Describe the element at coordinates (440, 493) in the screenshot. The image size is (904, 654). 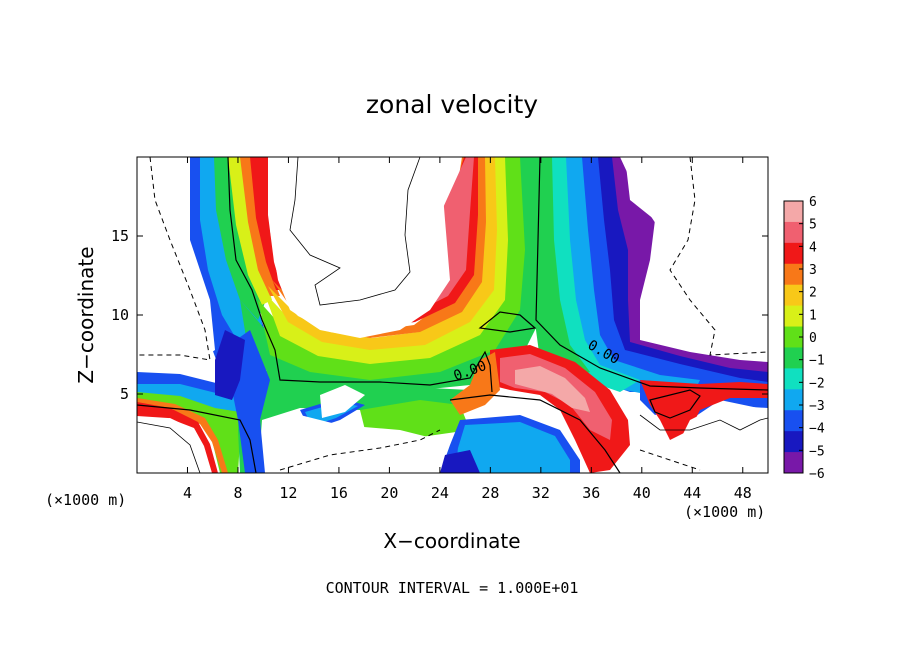
I see `x-tick-label-5: 24` at that location.